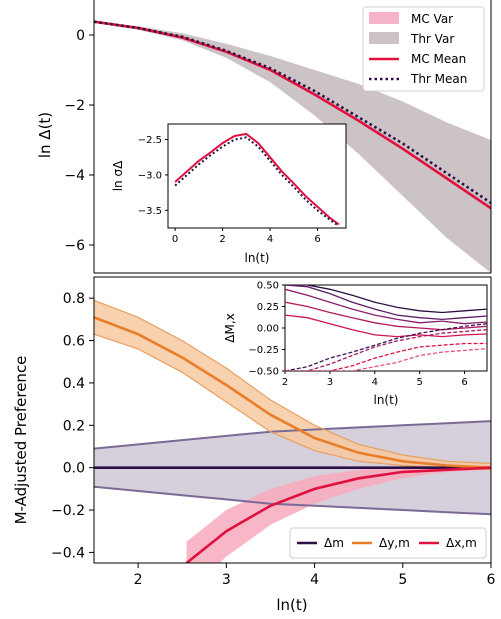  I want to click on bottom-legend-frame, so click(388, 543).